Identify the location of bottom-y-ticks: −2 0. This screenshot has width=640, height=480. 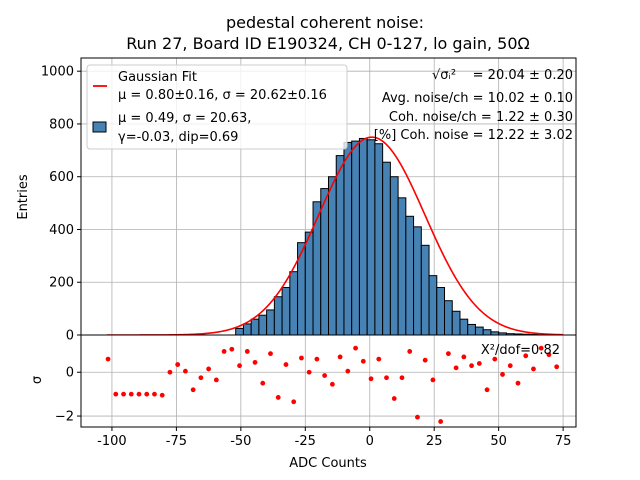
(68, 395).